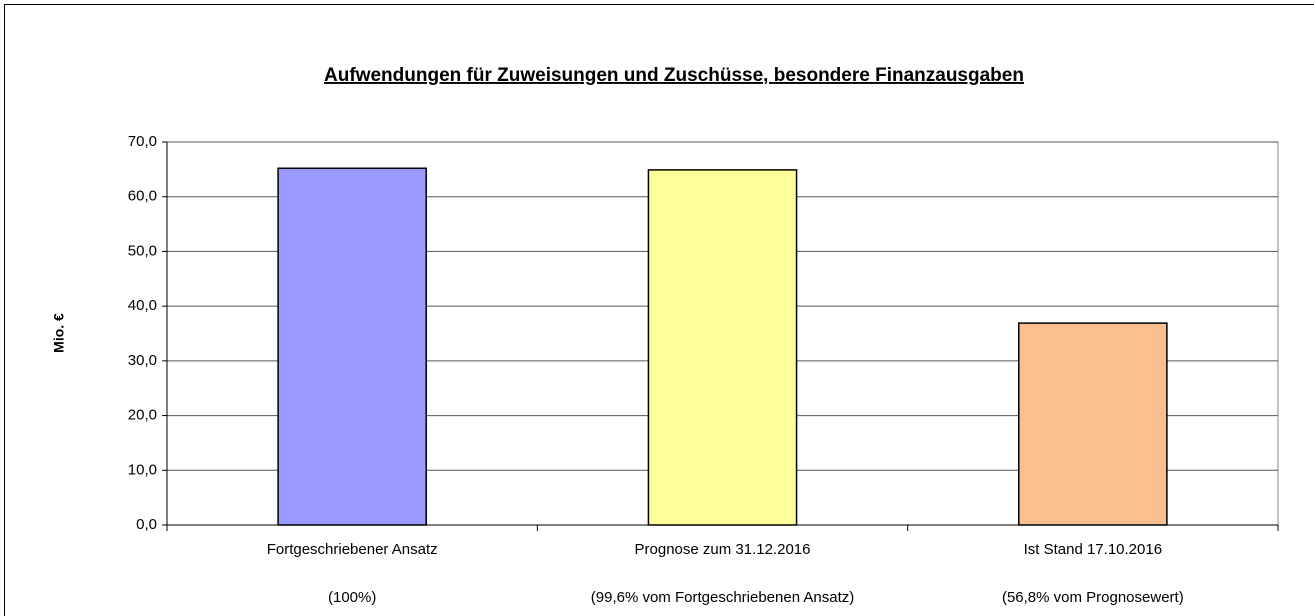 This screenshot has height=616, width=1314. I want to click on x-tick-note: (99,6% vom Fortgeschriebenen Ansatz), so click(722, 597).